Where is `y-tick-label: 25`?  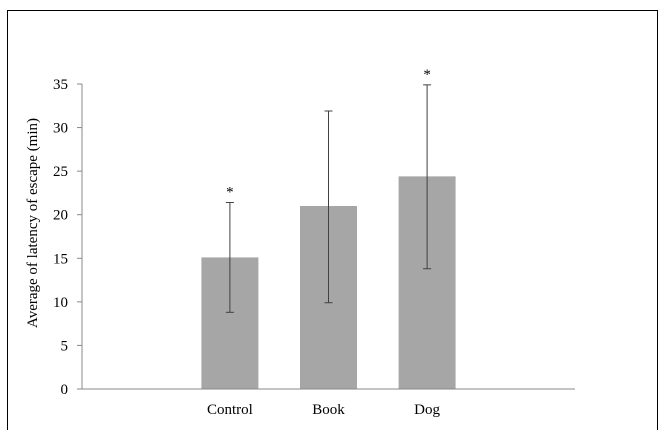
y-tick-label: 25 is located at coordinates (60, 172).